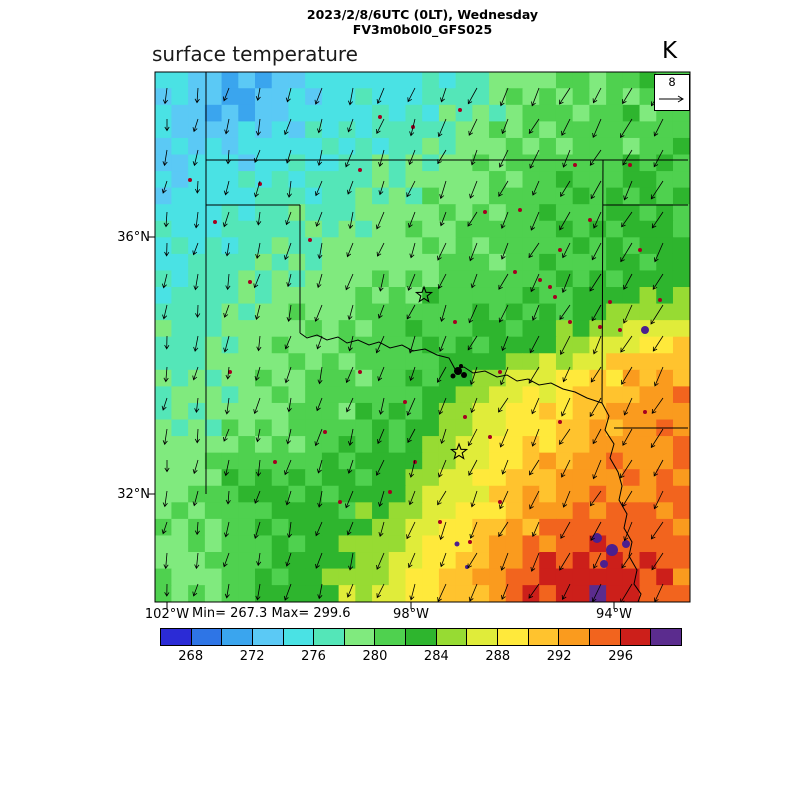  I want to click on colorbar-tick-label: 272, so click(252, 656).